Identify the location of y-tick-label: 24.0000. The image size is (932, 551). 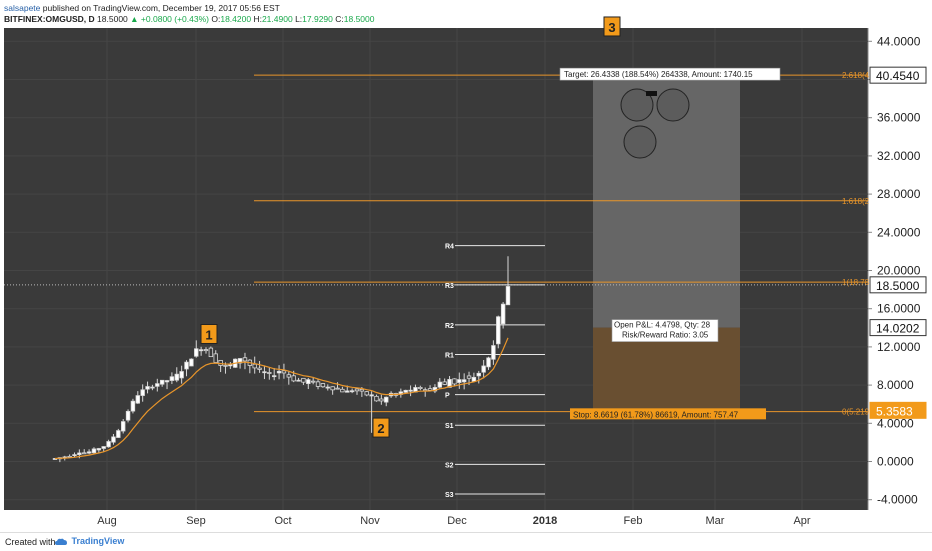
(899, 232).